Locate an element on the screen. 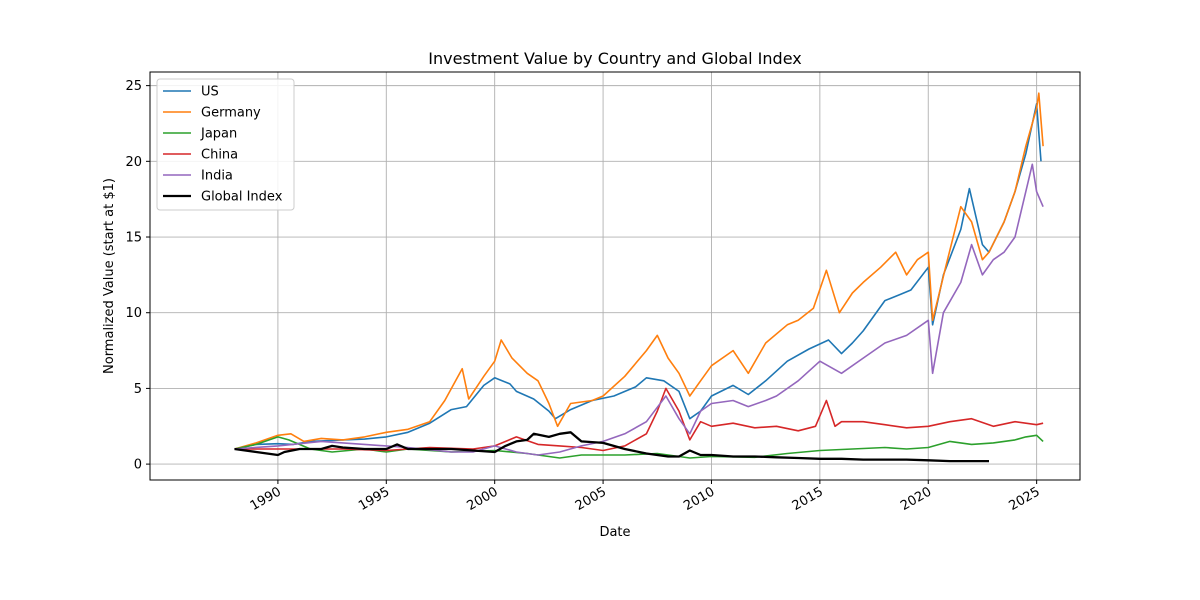  legend-box is located at coordinates (225, 144).